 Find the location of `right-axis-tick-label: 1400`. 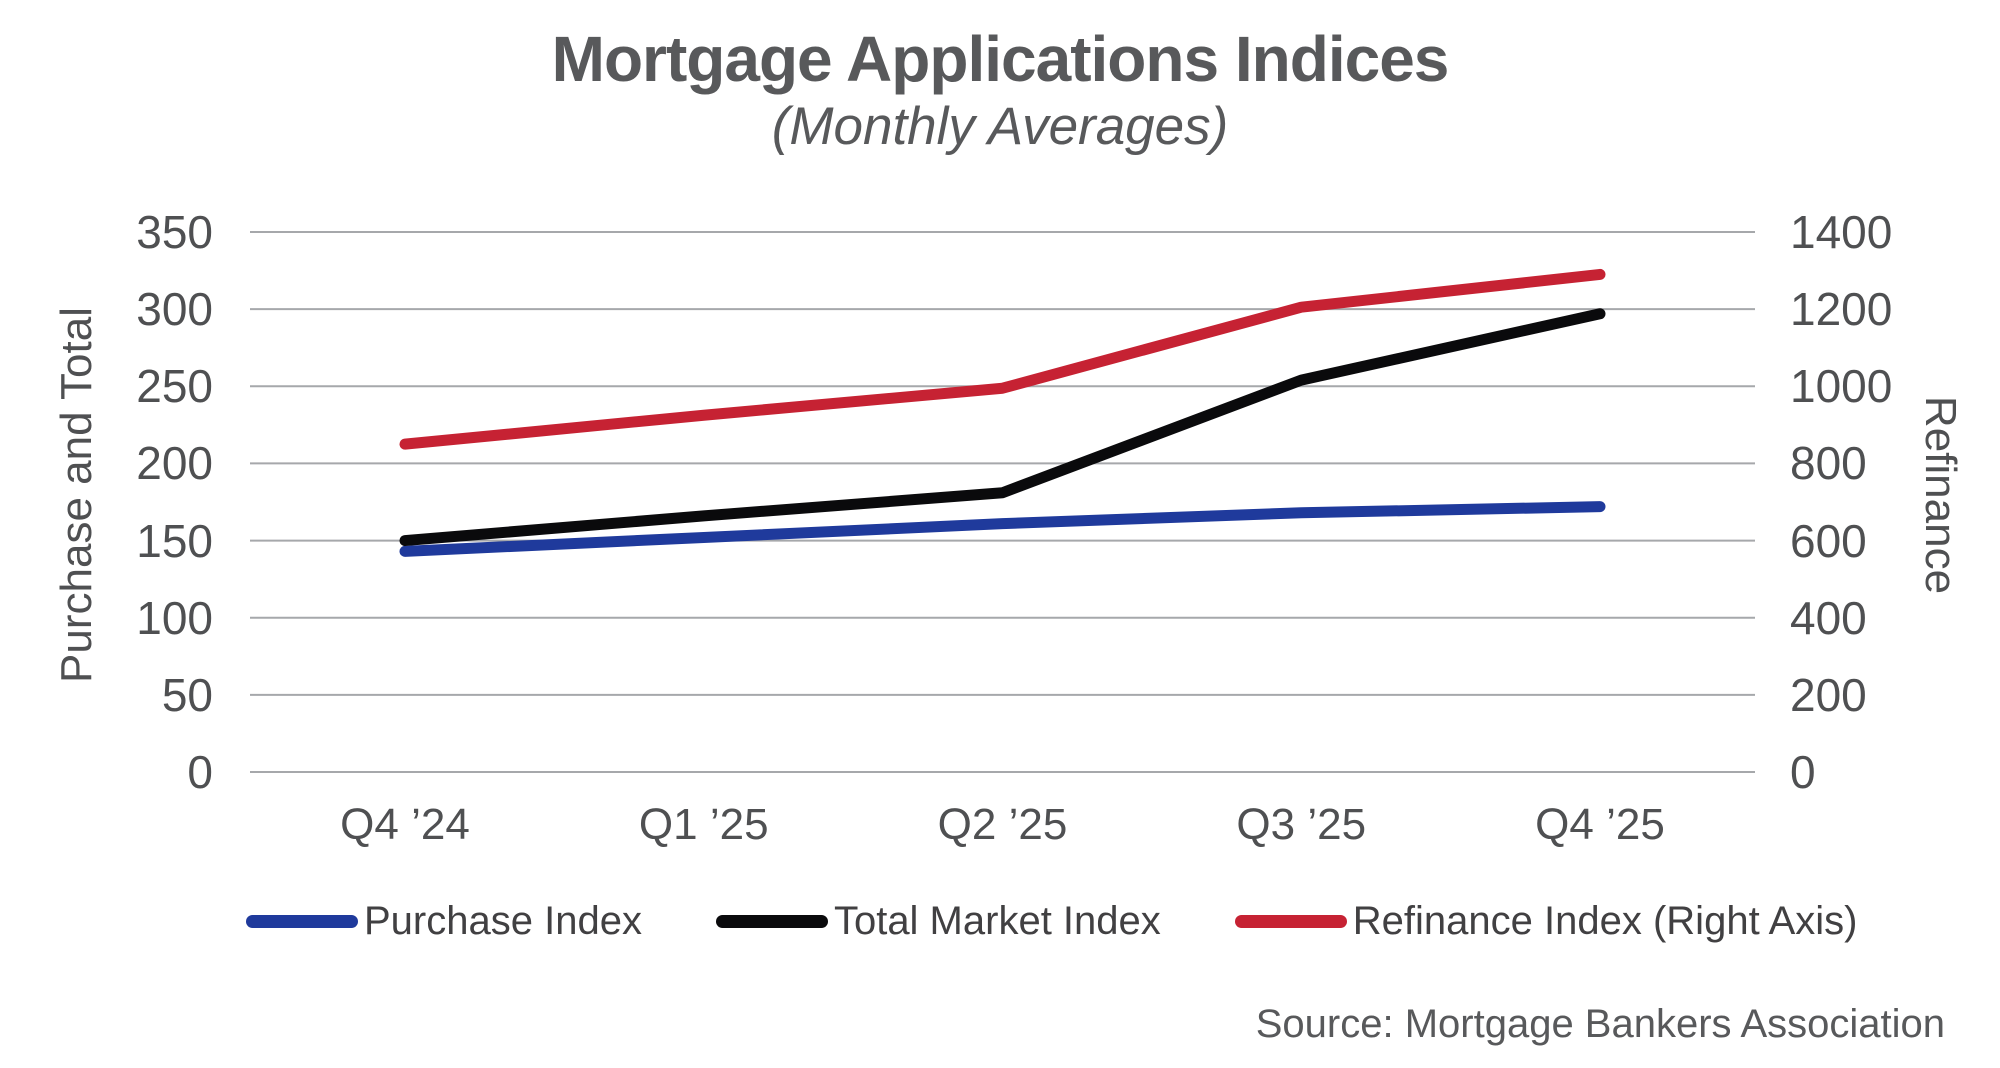

right-axis-tick-label: 1400 is located at coordinates (1841, 232).